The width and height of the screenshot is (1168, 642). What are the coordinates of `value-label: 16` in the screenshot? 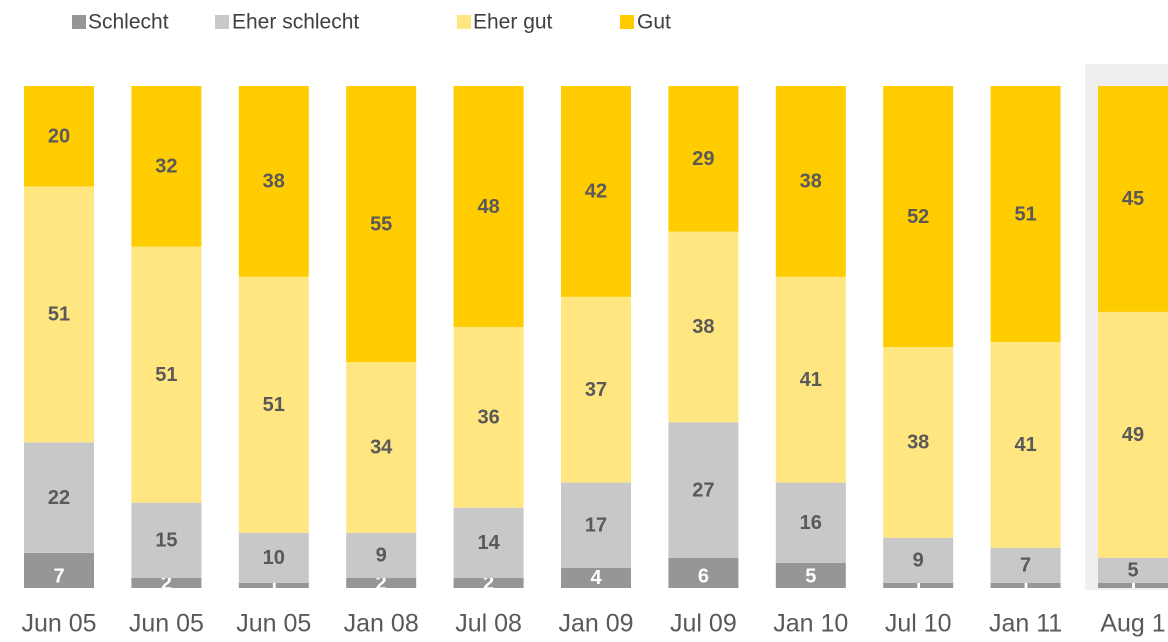 It's located at (811, 523).